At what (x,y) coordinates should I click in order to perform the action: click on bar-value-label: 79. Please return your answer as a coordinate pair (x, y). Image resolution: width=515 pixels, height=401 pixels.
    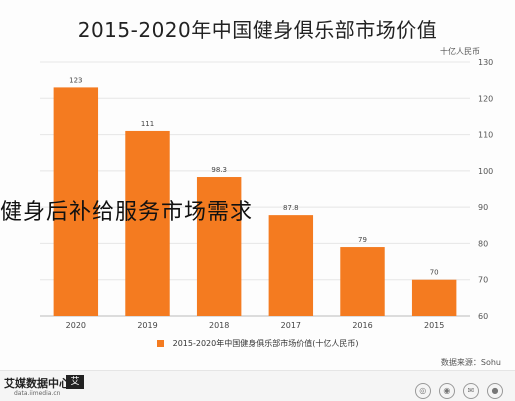
    Looking at the image, I should click on (362, 240).